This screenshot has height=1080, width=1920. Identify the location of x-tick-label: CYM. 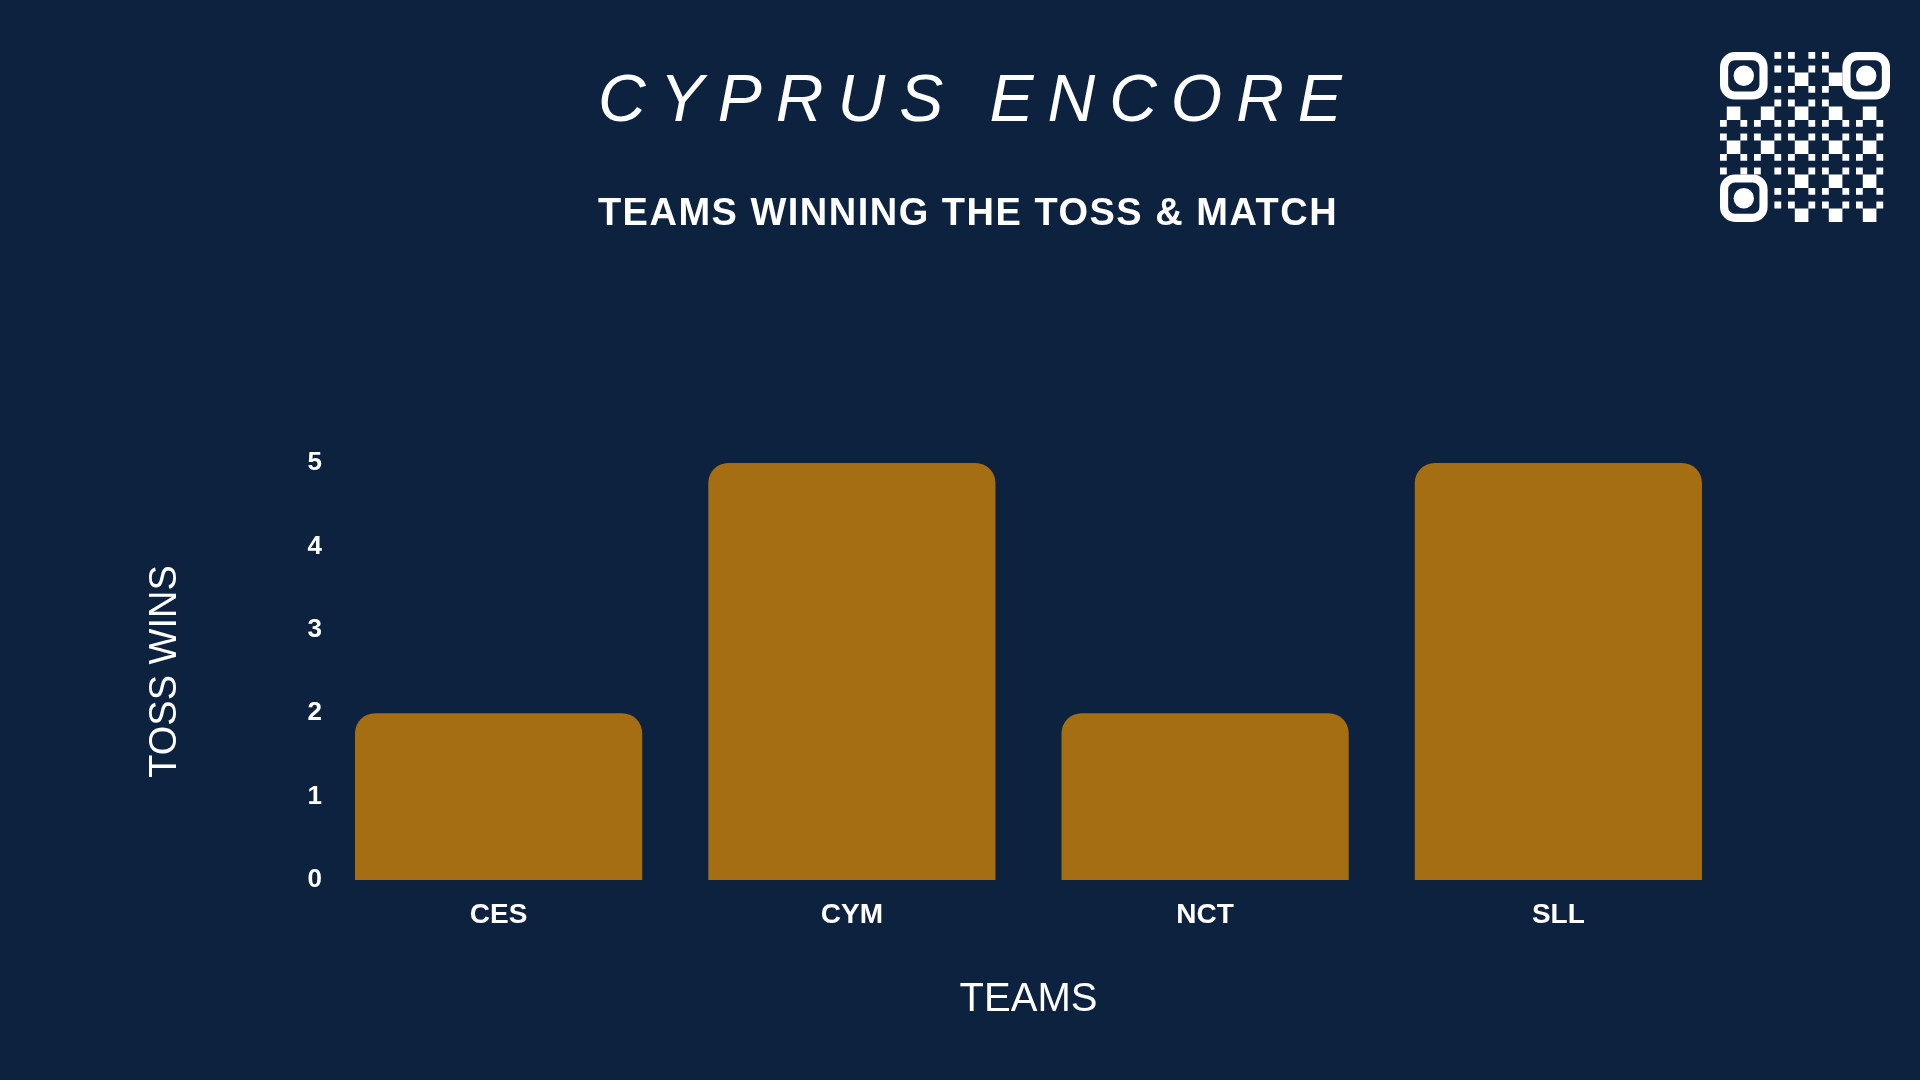
(851, 913).